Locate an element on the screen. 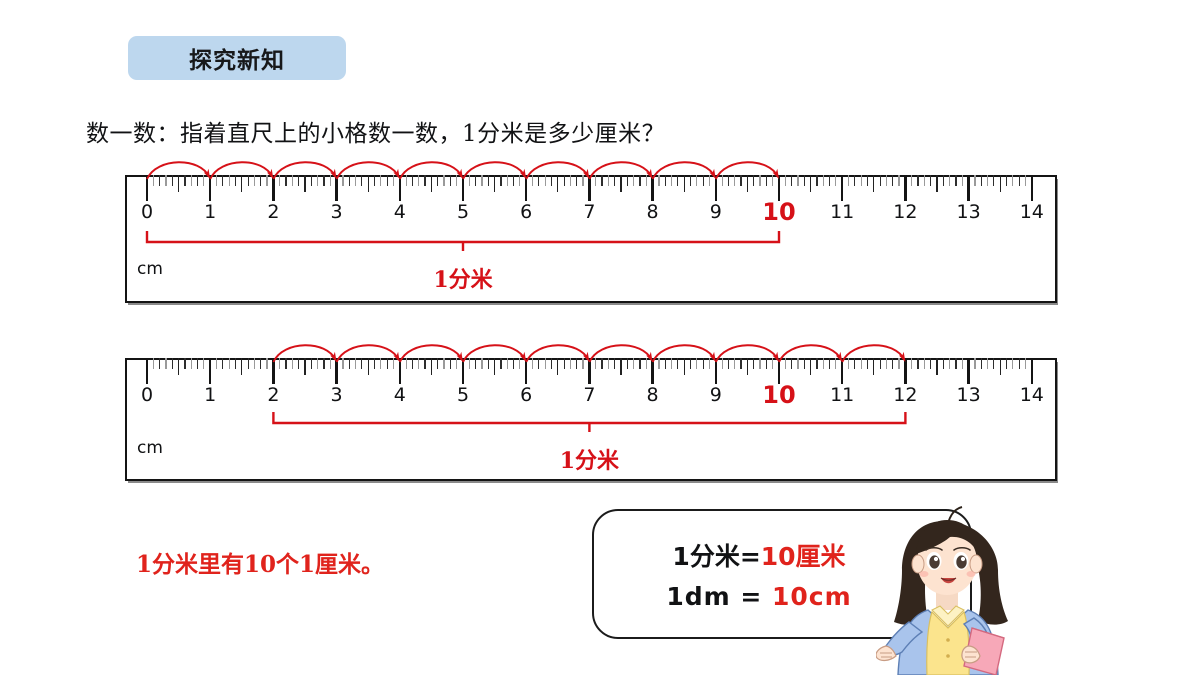 The image size is (1200, 675). ruler-bottom-ticks is located at coordinates (591, 378).